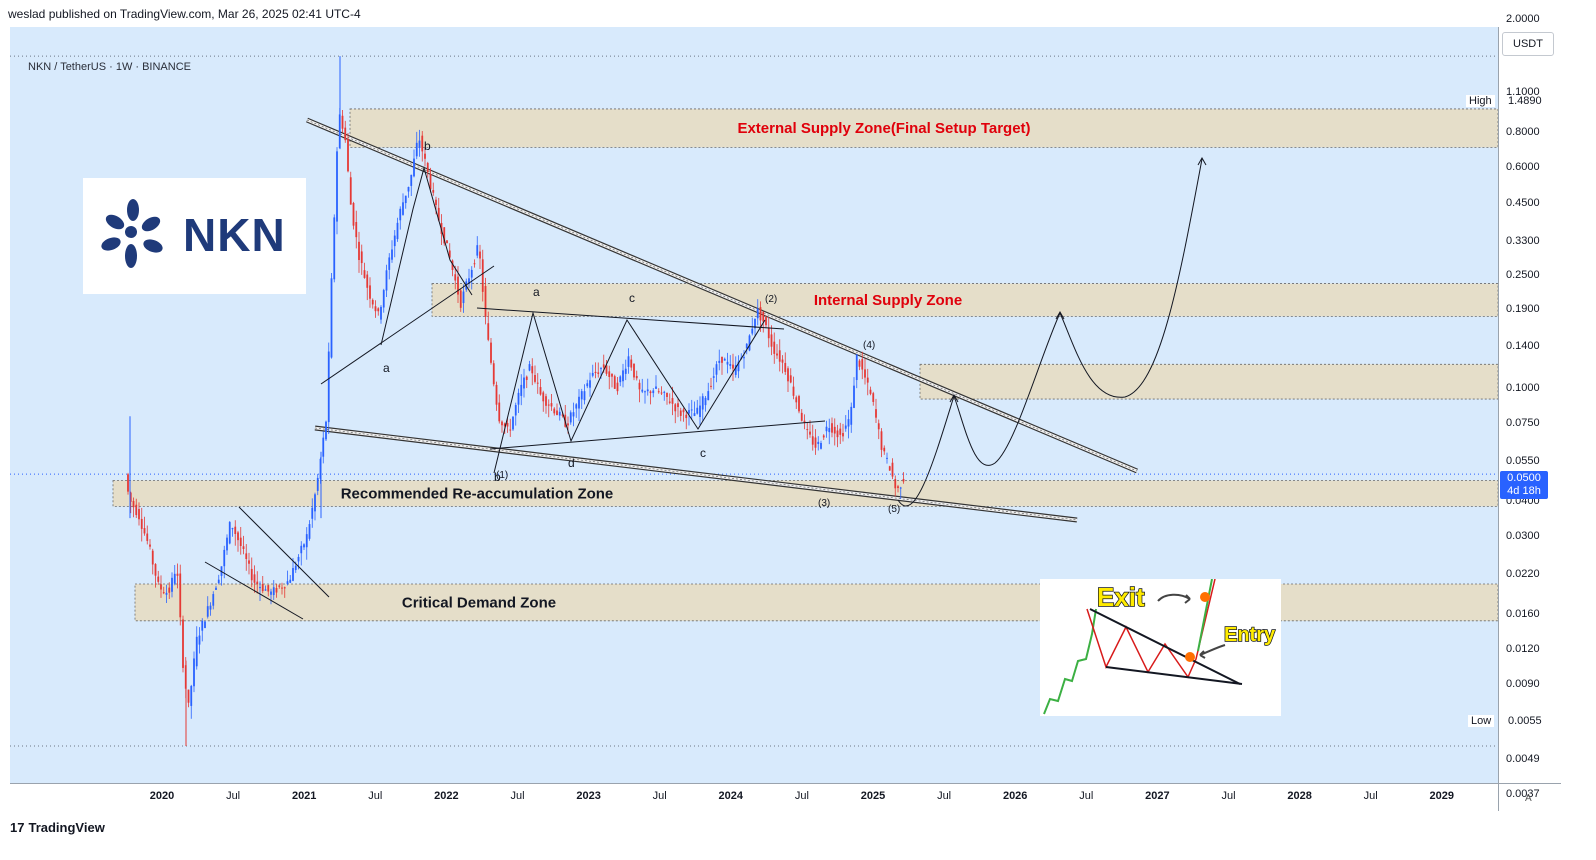  I want to click on symbol-label: NKN / TetherUS · 1W · BINANCE, so click(109, 67).